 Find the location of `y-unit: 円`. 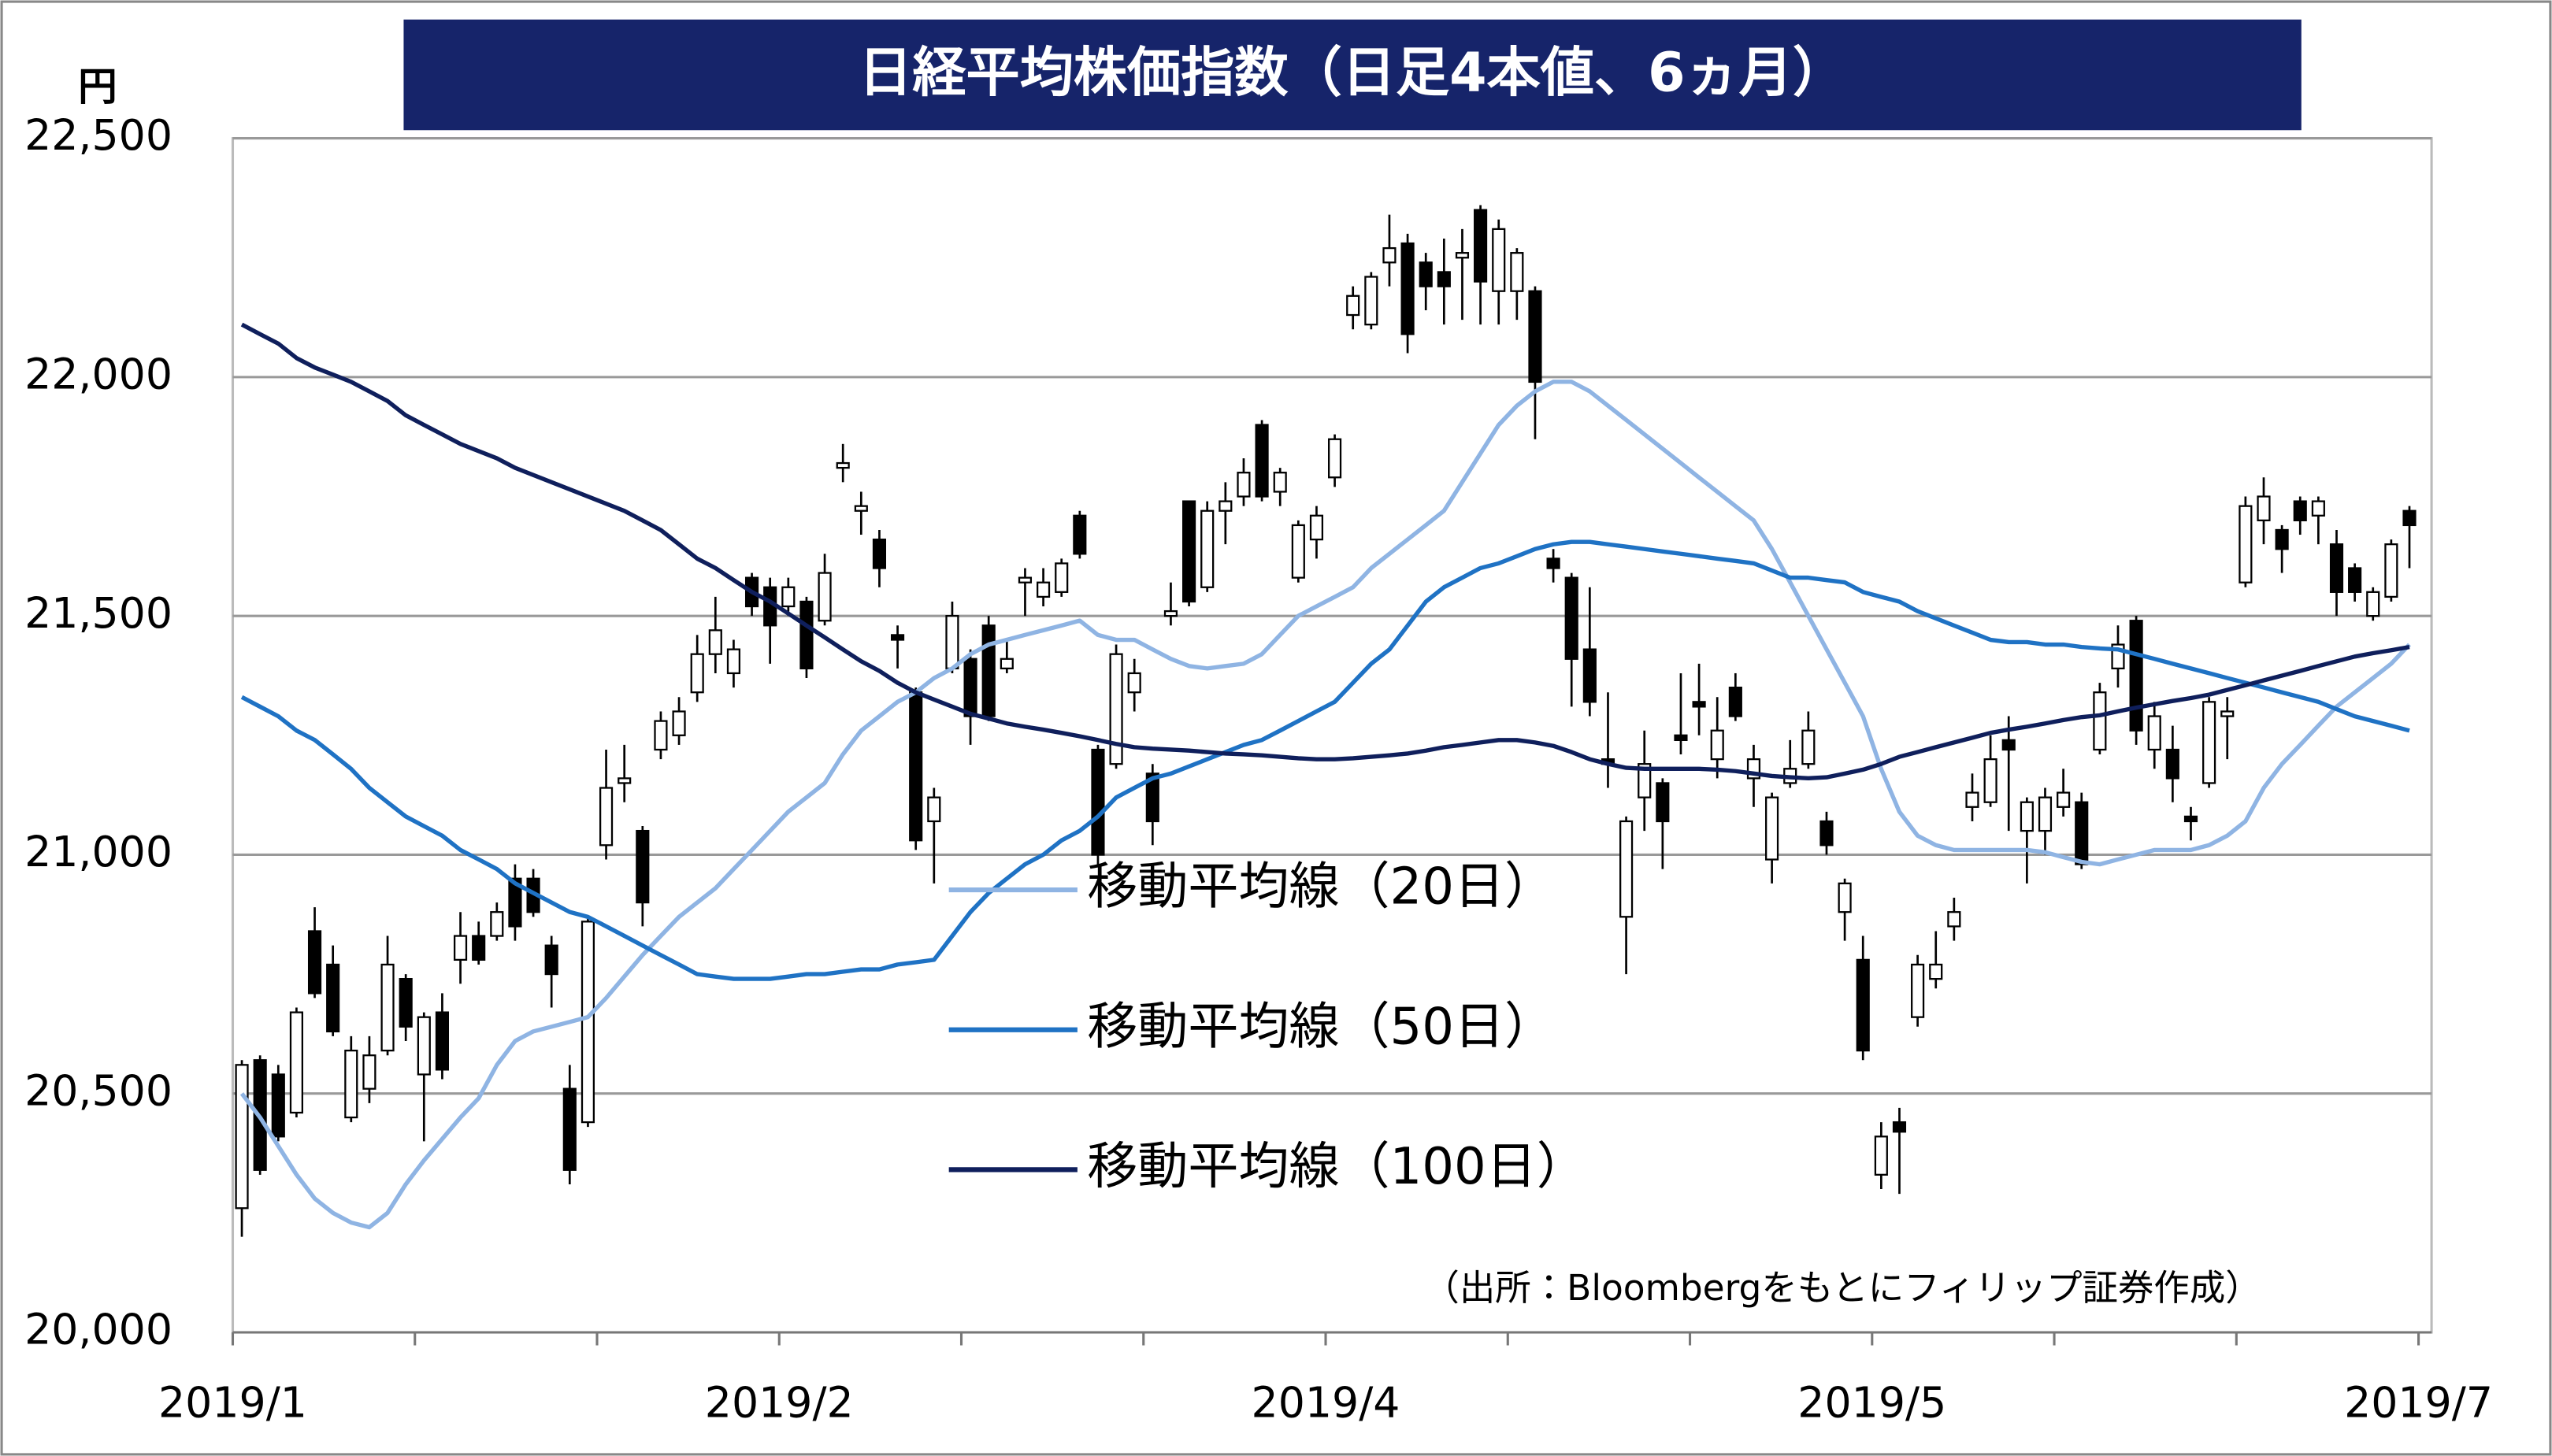

y-unit: 円 is located at coordinates (97, 86).